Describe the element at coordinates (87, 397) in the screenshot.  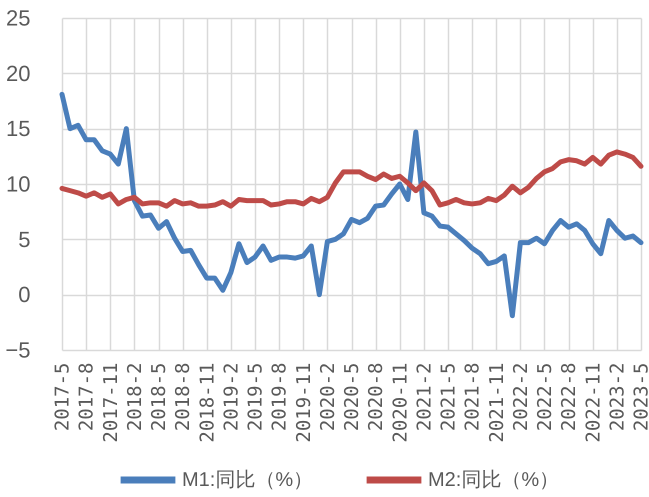
I see `x-tick-label: 2017-8` at that location.